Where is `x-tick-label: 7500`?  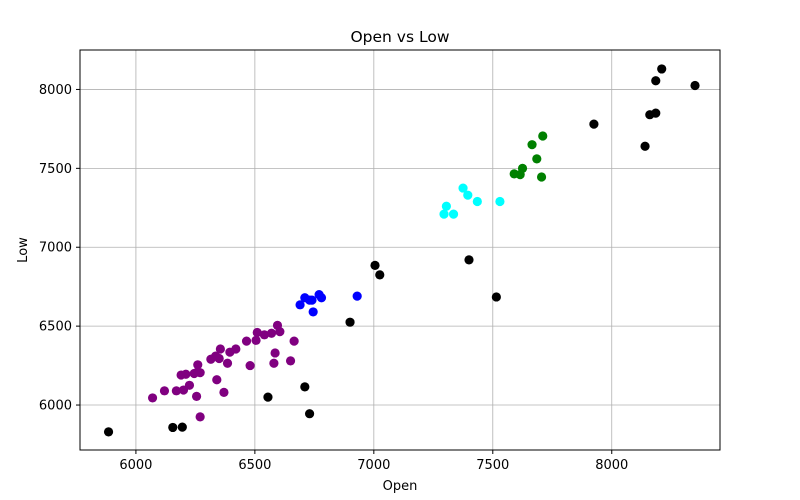
x-tick-label: 7500 is located at coordinates (492, 465).